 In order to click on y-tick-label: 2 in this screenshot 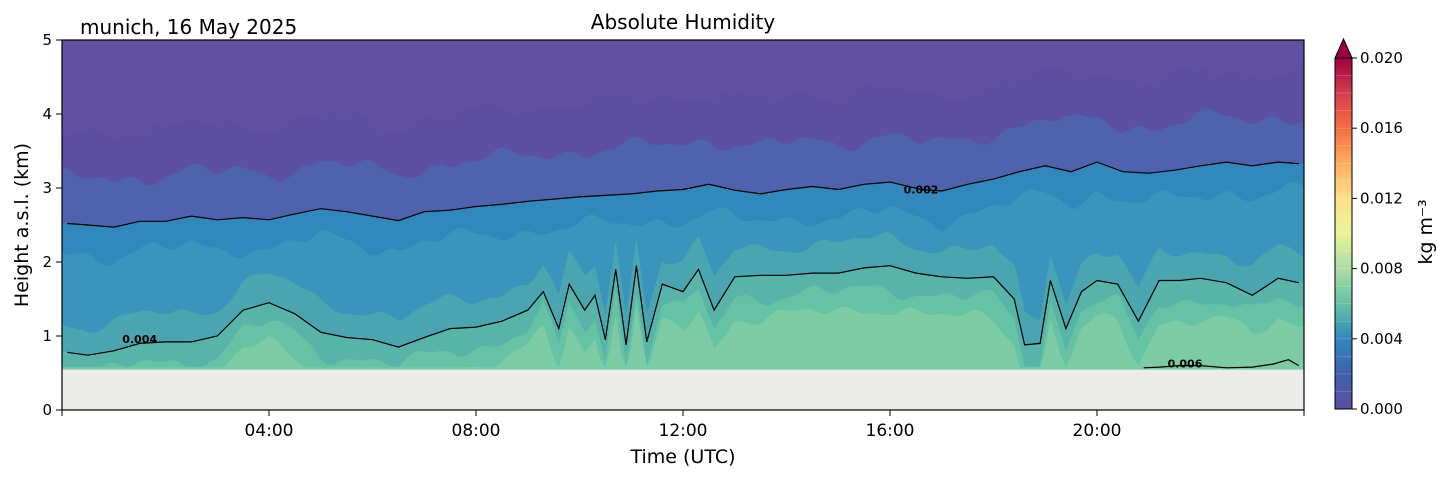, I will do `click(47, 262)`.